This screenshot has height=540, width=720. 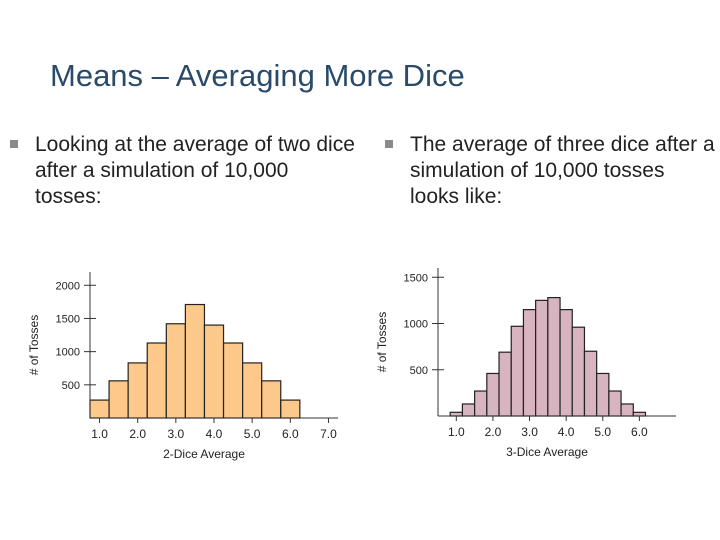 What do you see at coordinates (328, 434) in the screenshot?
I see `x-tick-label: 7.0` at bounding box center [328, 434].